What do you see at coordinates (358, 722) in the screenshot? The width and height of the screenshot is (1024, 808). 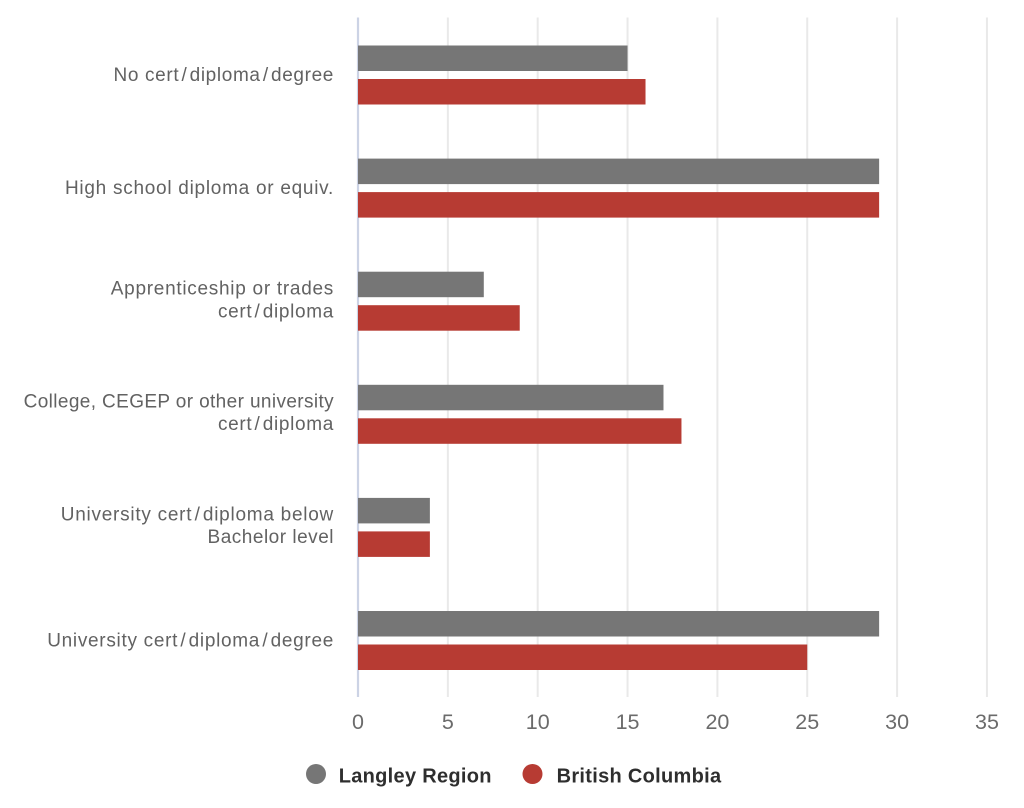 I see `svg-text: 0` at bounding box center [358, 722].